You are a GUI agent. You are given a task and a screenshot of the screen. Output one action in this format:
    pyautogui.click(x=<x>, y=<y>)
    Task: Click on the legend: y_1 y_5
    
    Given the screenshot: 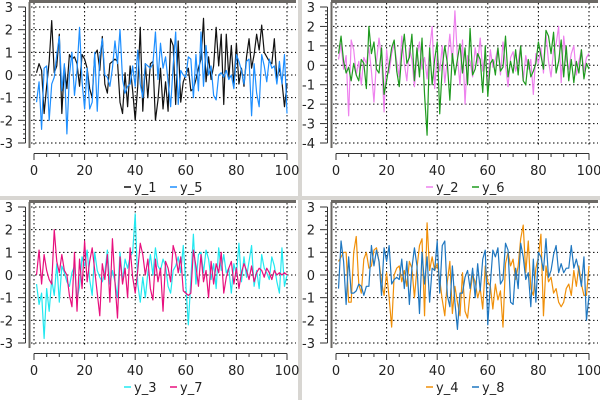 What is the action you would take?
    pyautogui.click(x=163, y=188)
    